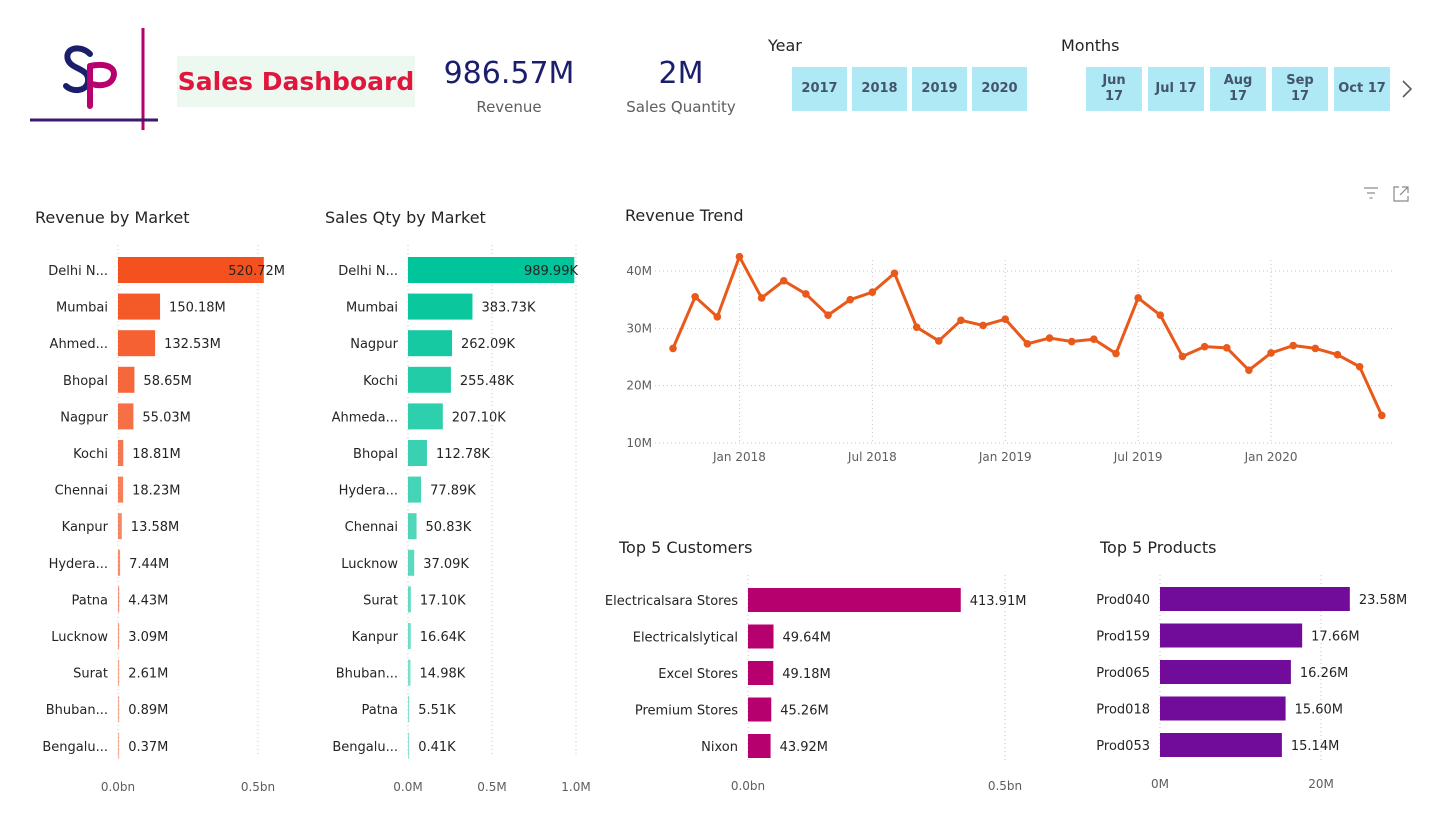  I want to click on kpi-sales-quantity-value: 2M, so click(681, 73).